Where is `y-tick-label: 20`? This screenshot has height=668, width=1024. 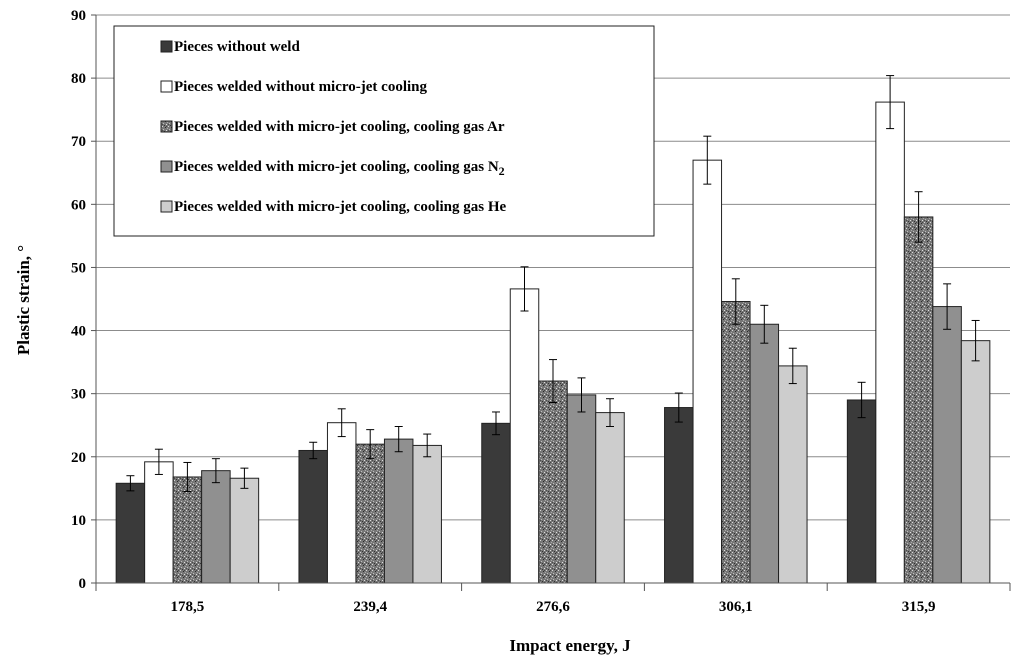 y-tick-label: 20 is located at coordinates (78, 458).